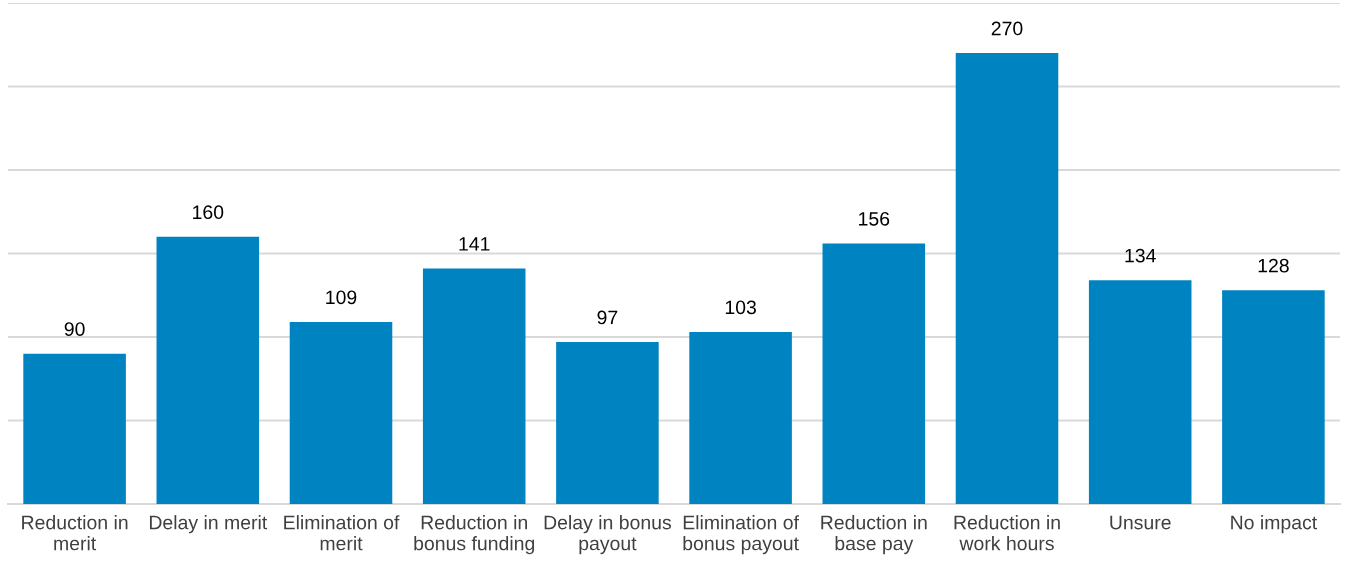  Describe the element at coordinates (741, 535) in the screenshot. I see `x-tick-label: Elimination of bonus payout` at that location.